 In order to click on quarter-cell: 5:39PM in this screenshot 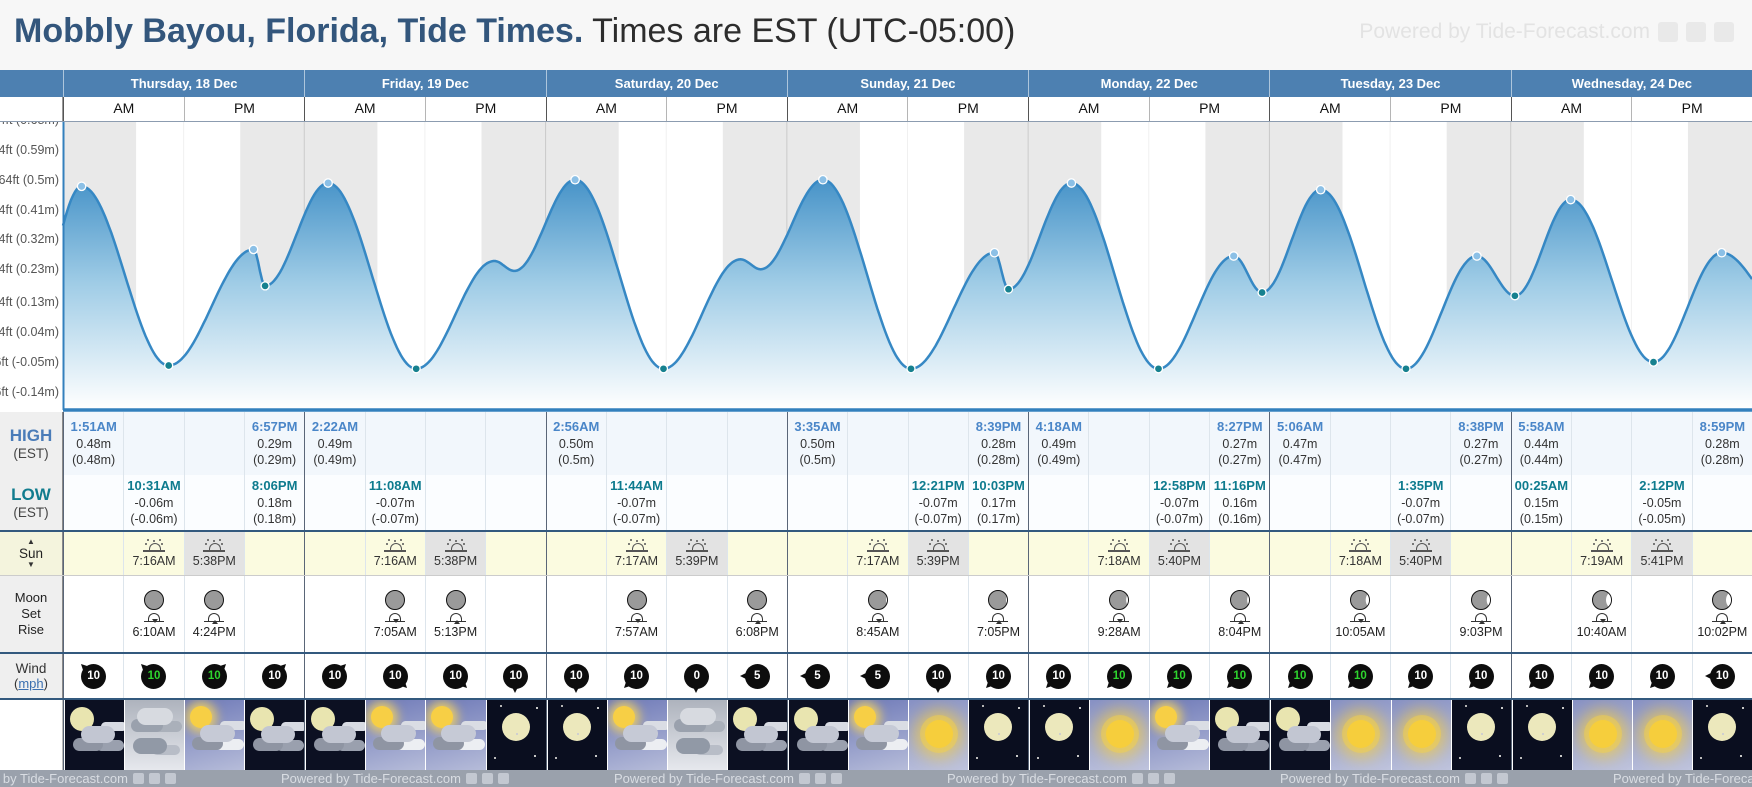, I will do `click(937, 553)`.